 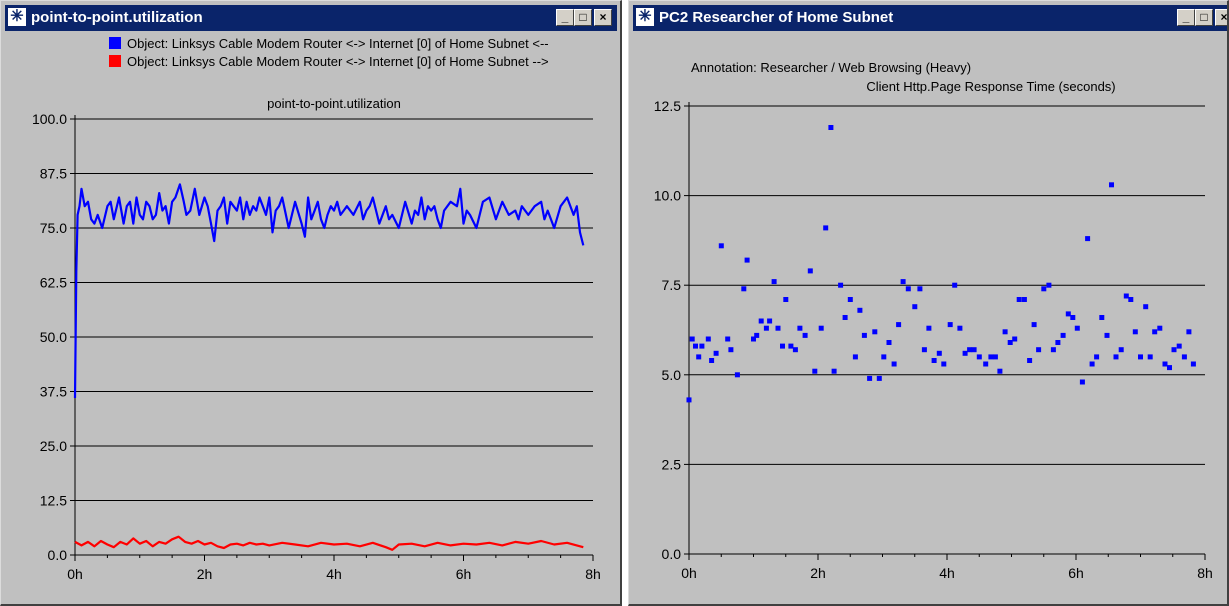 I want to click on series-line-outbound, so click(x=329, y=543).